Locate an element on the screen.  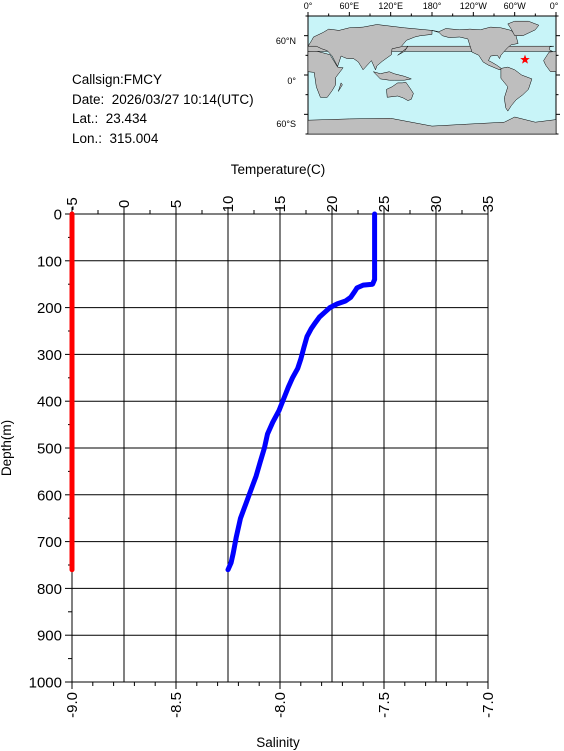
depth-tick-label: 1000 is located at coordinates (45, 683).